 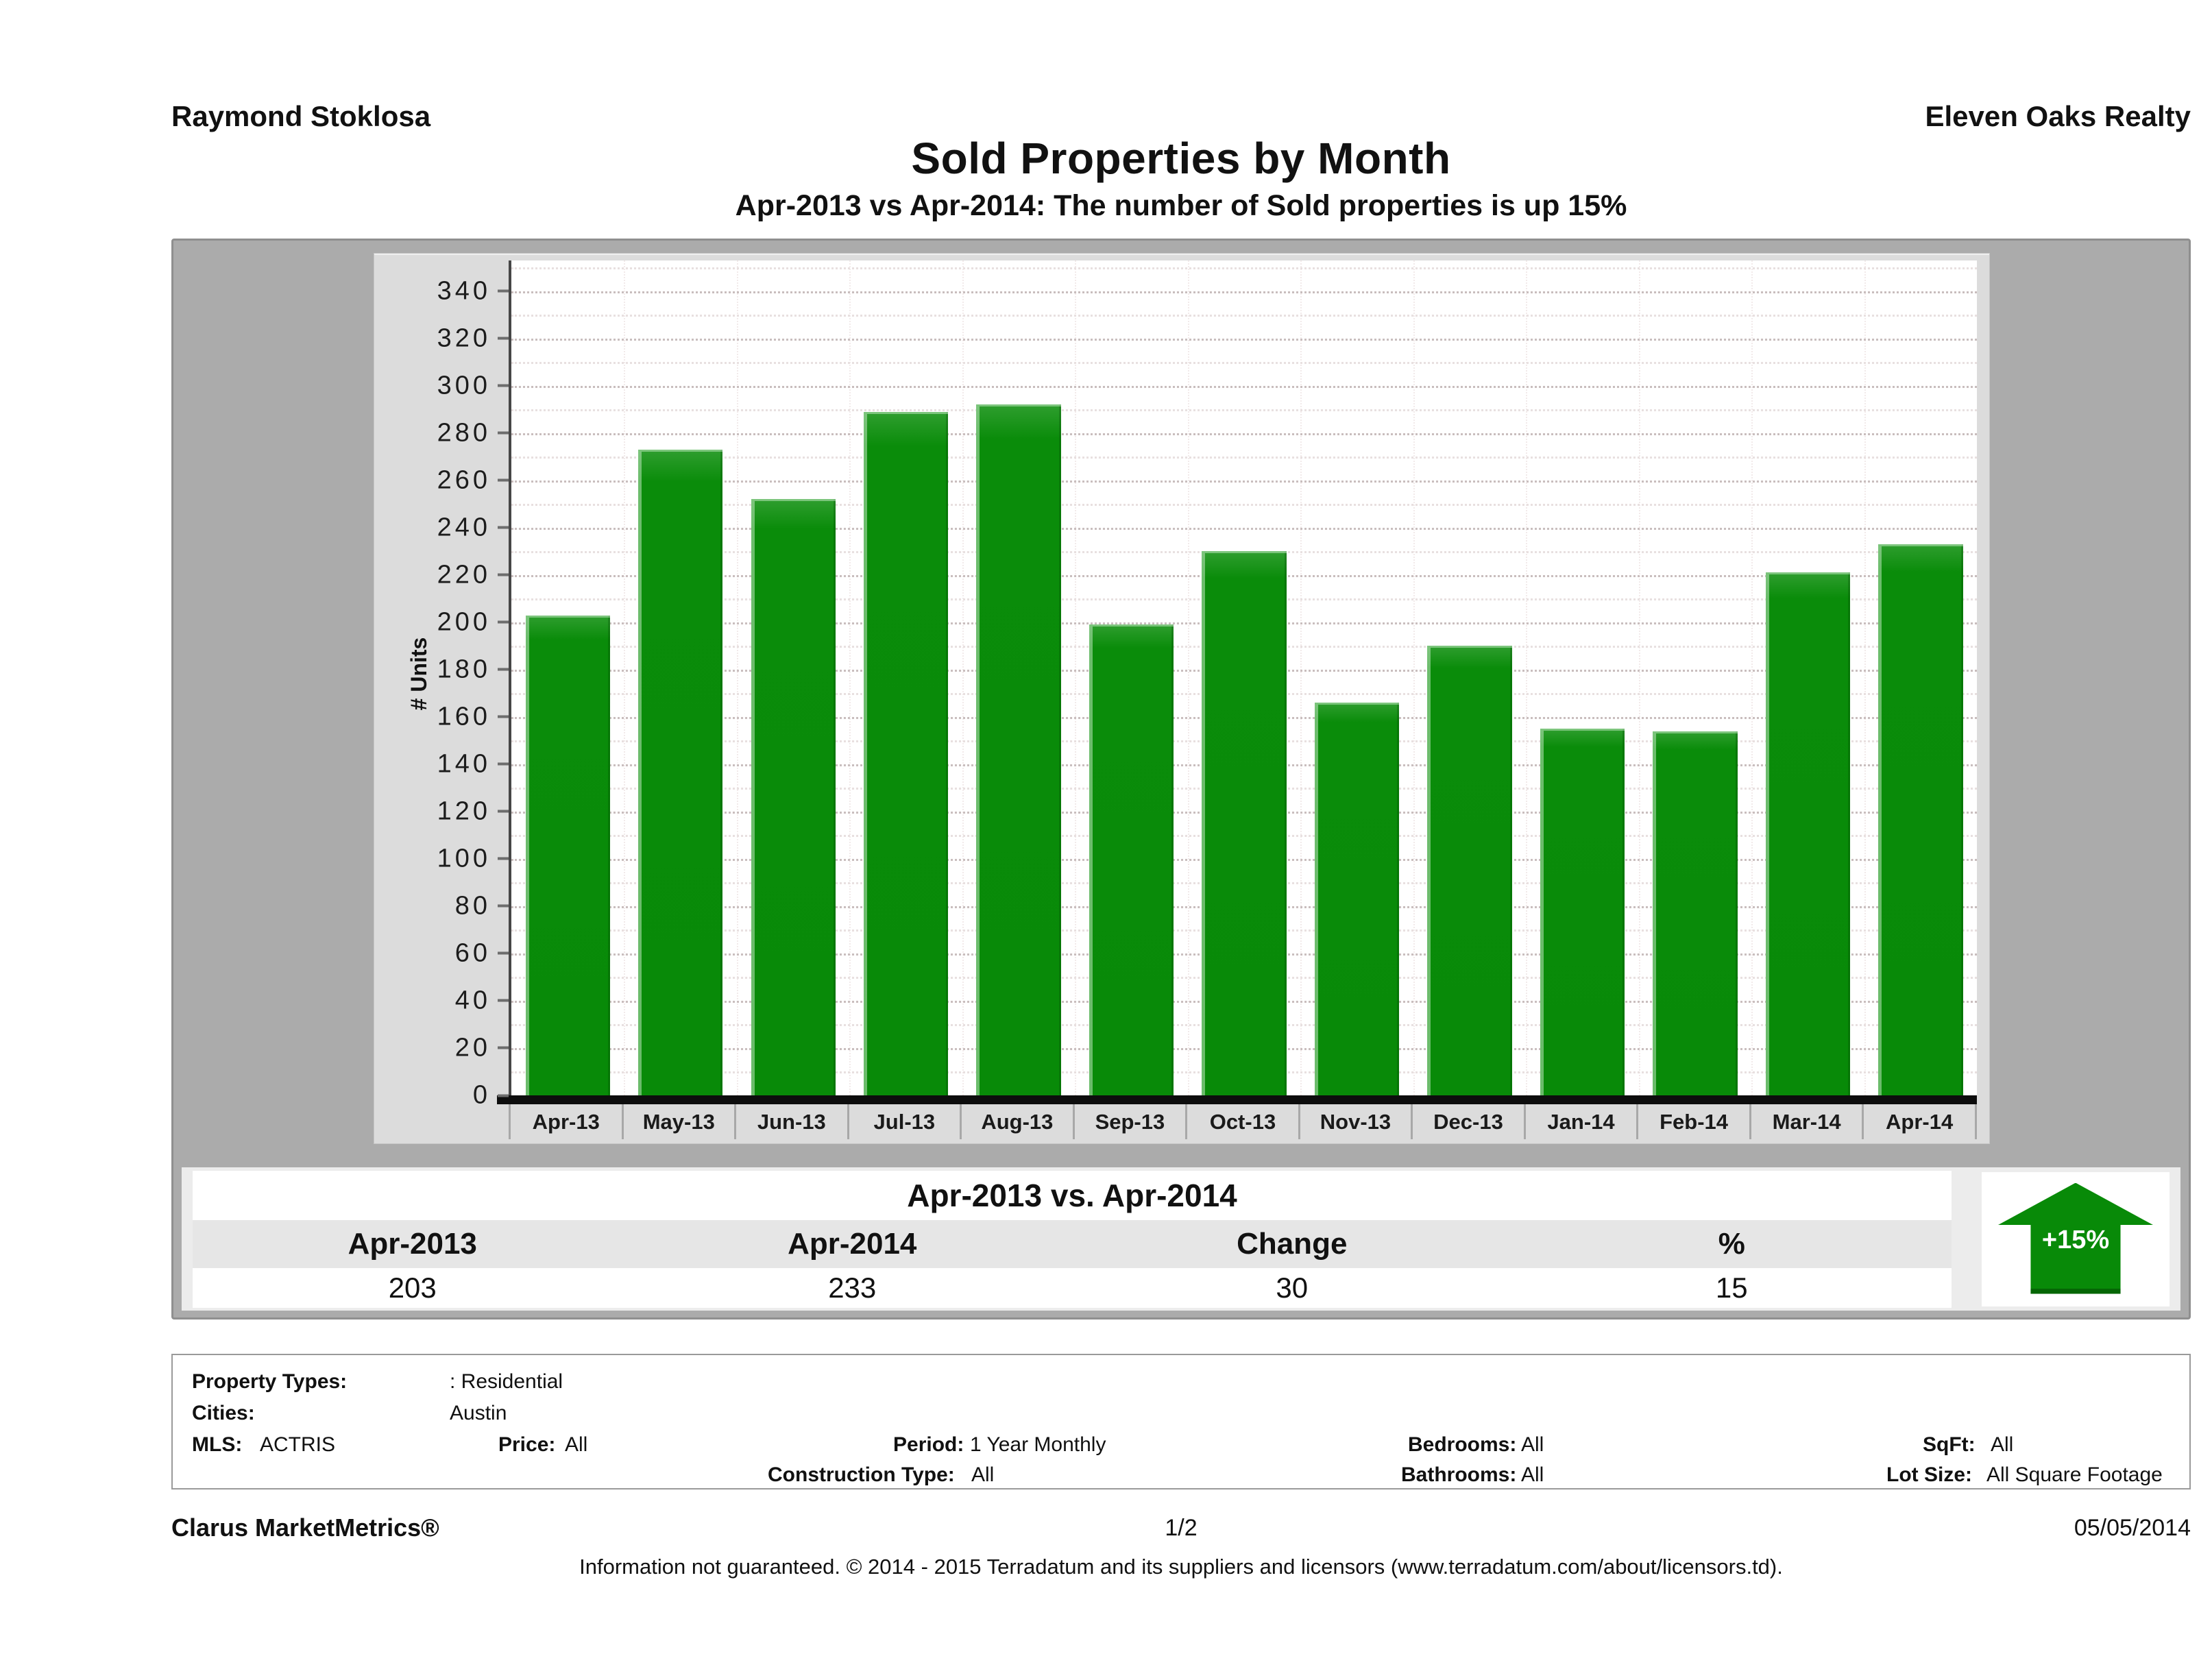 I want to click on x-tick-label-feb-14: Feb-14, so click(x=1692, y=1121).